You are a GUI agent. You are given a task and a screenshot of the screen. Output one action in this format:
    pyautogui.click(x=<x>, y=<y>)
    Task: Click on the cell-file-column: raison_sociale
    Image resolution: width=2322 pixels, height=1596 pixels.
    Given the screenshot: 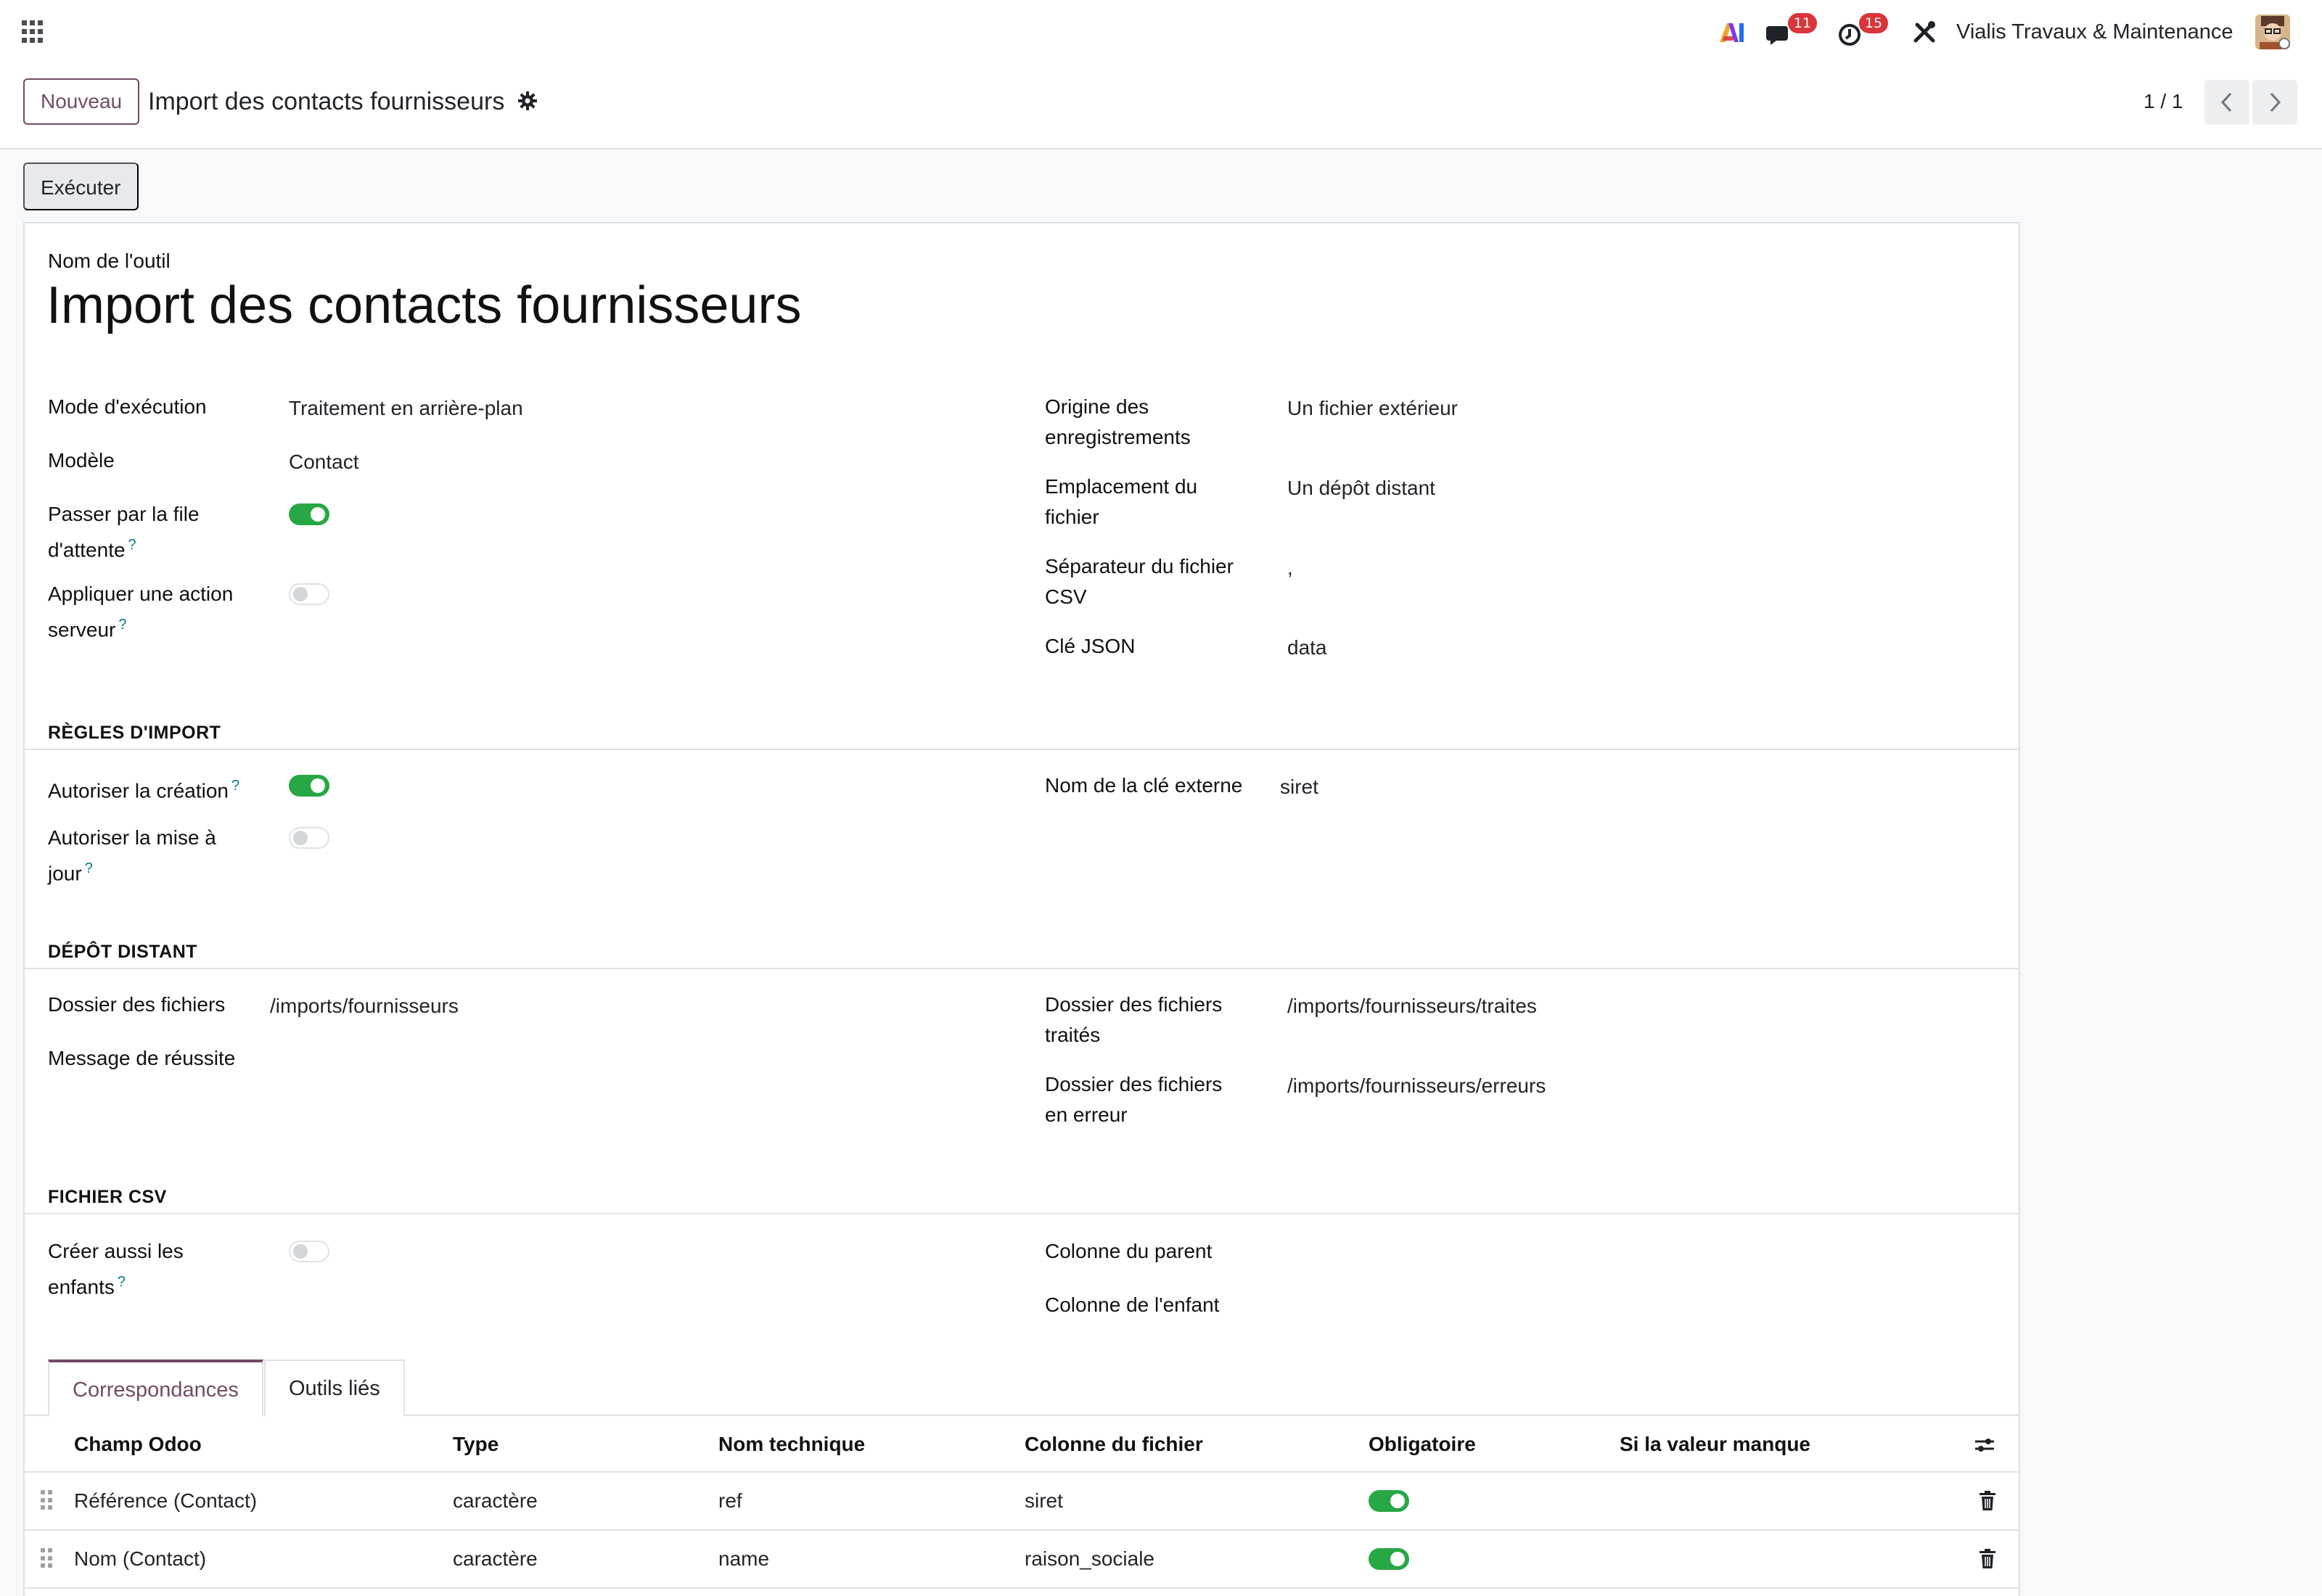 What is the action you would take?
    pyautogui.click(x=1089, y=1558)
    